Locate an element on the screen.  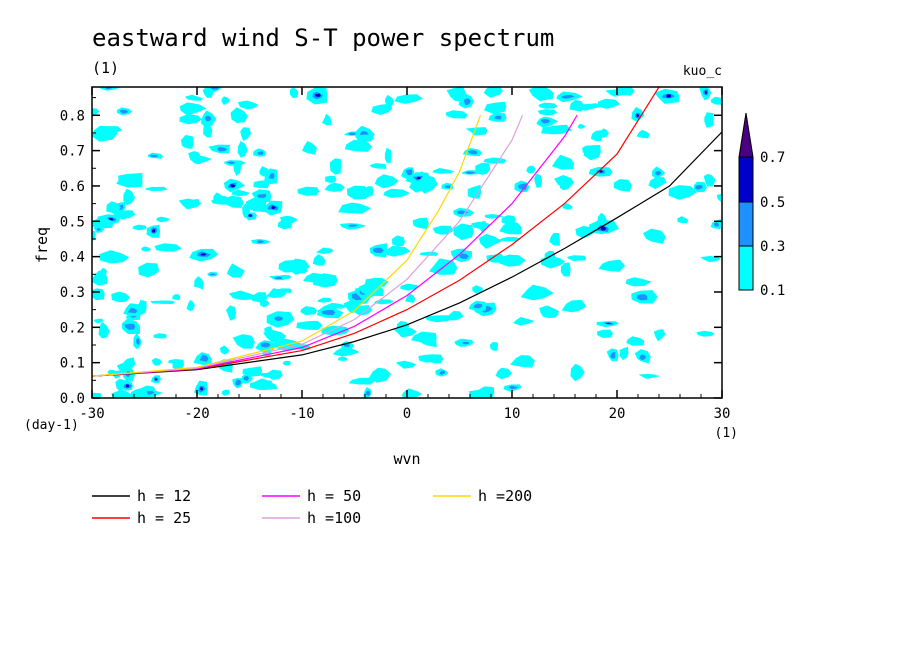
legend: h = 12 h = 25 h = 50 h =100 h =200 is located at coordinates (312, 507).